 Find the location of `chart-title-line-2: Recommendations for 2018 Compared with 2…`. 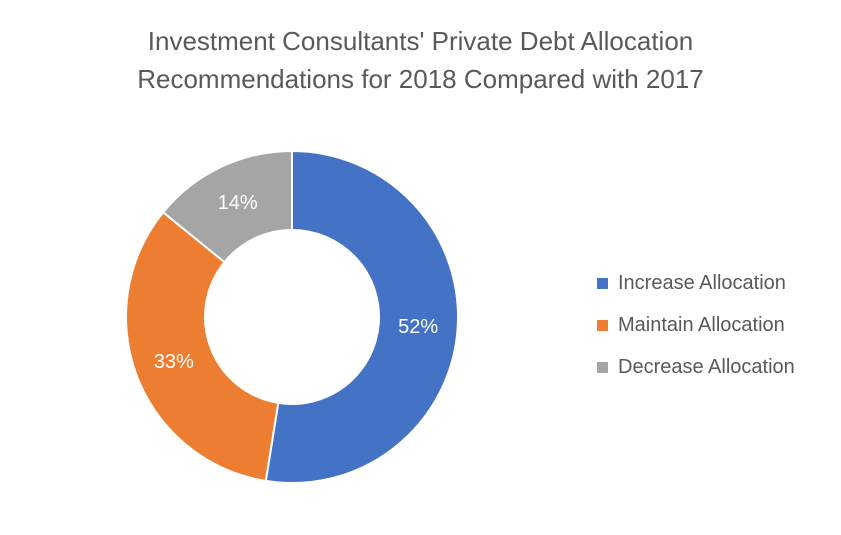

chart-title-line-2: Recommendations for 2018 Compared with 2… is located at coordinates (420, 79).